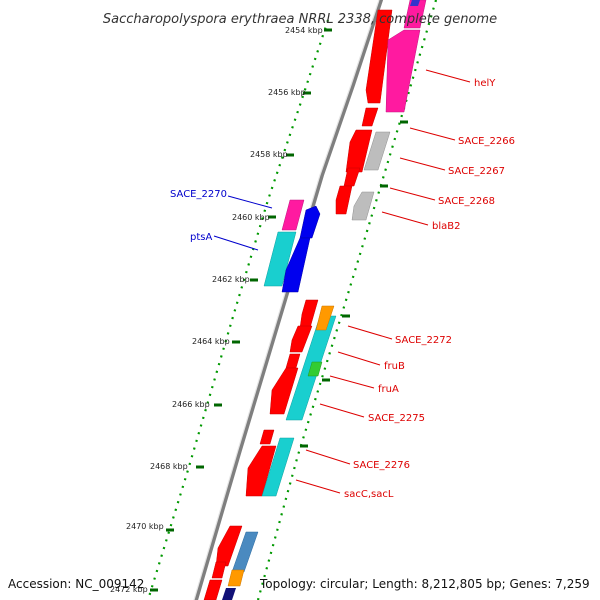 This screenshot has height=600, width=600. Describe the element at coordinates (269, 154) in the screenshot. I see `tick-label: 2458 kbp` at that location.